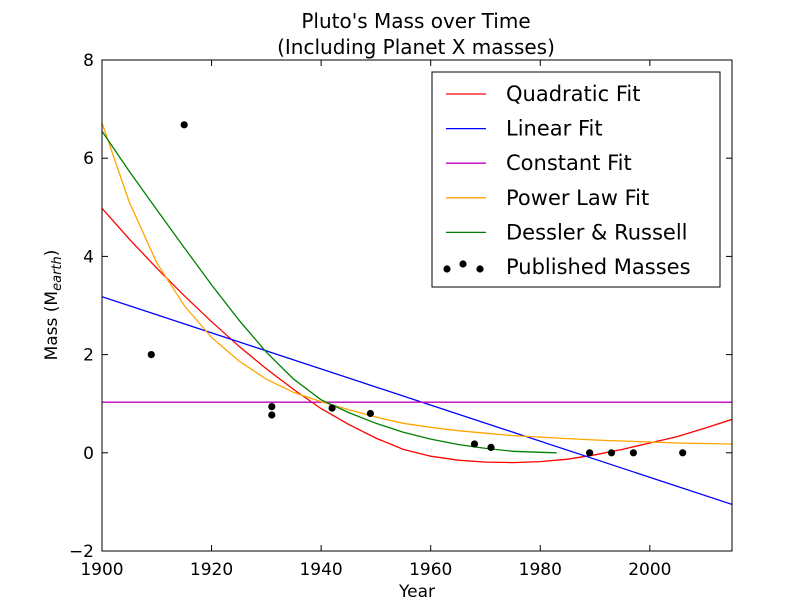  Describe the element at coordinates (415, 21) in the screenshot. I see `chart-title: Pluto's Mass over Time` at that location.